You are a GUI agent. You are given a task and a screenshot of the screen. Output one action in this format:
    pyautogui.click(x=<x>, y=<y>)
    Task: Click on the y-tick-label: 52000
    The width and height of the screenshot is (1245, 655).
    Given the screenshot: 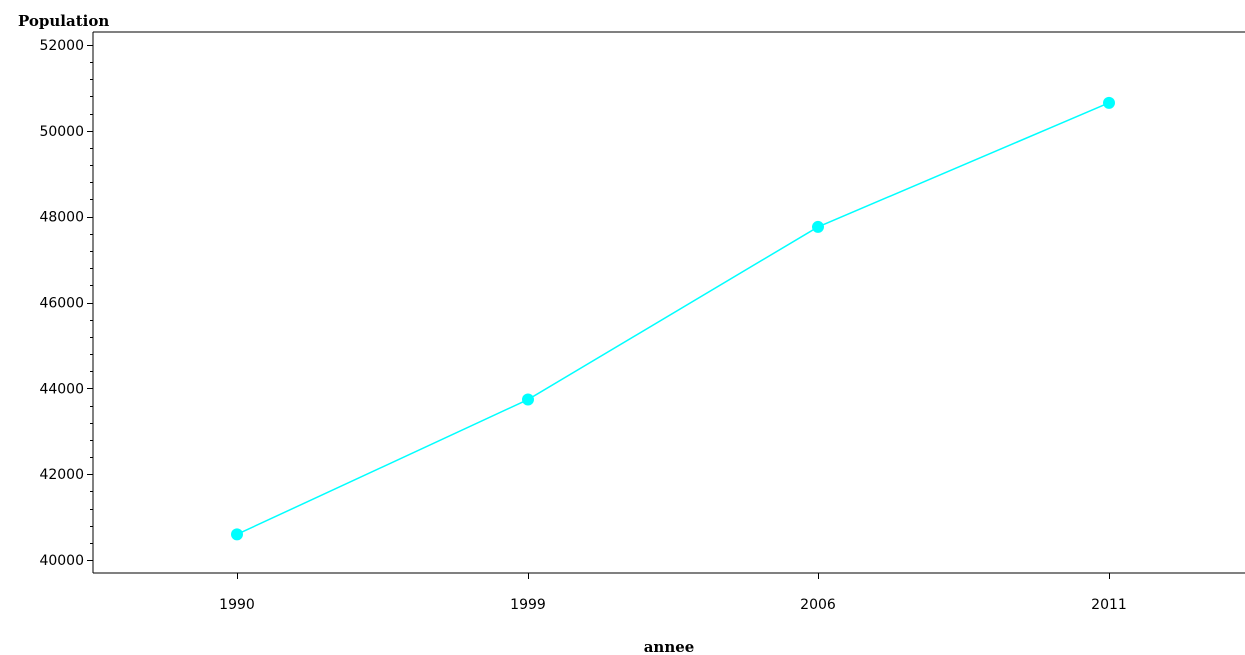 What is the action you would take?
    pyautogui.click(x=61, y=46)
    